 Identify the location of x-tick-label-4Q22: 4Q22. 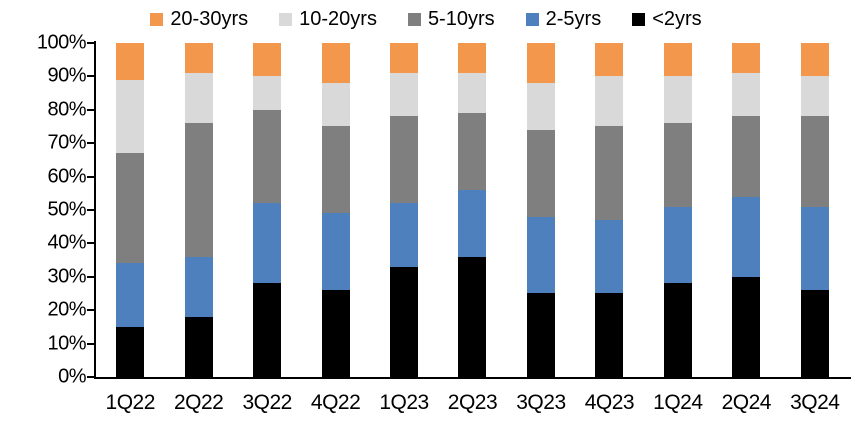
(335, 402).